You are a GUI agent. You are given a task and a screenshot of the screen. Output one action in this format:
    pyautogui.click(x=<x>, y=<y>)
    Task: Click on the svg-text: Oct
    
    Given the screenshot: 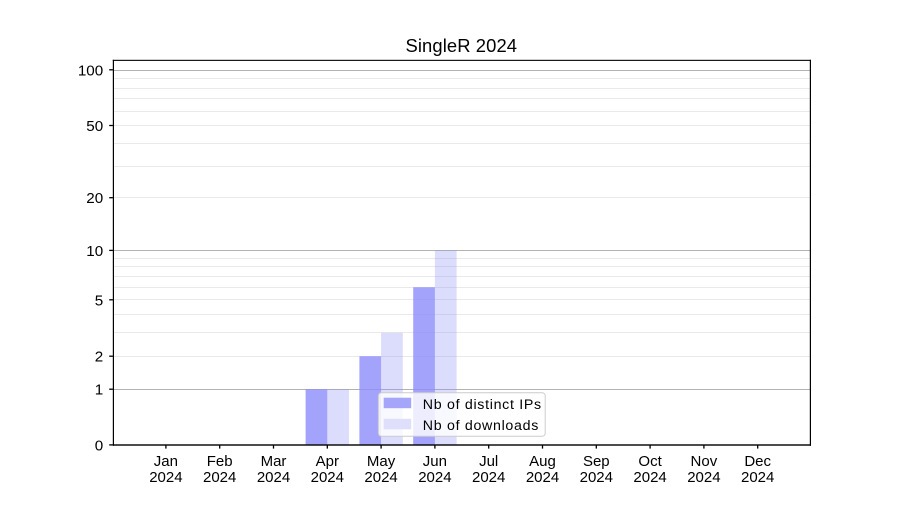 What is the action you would take?
    pyautogui.click(x=650, y=461)
    